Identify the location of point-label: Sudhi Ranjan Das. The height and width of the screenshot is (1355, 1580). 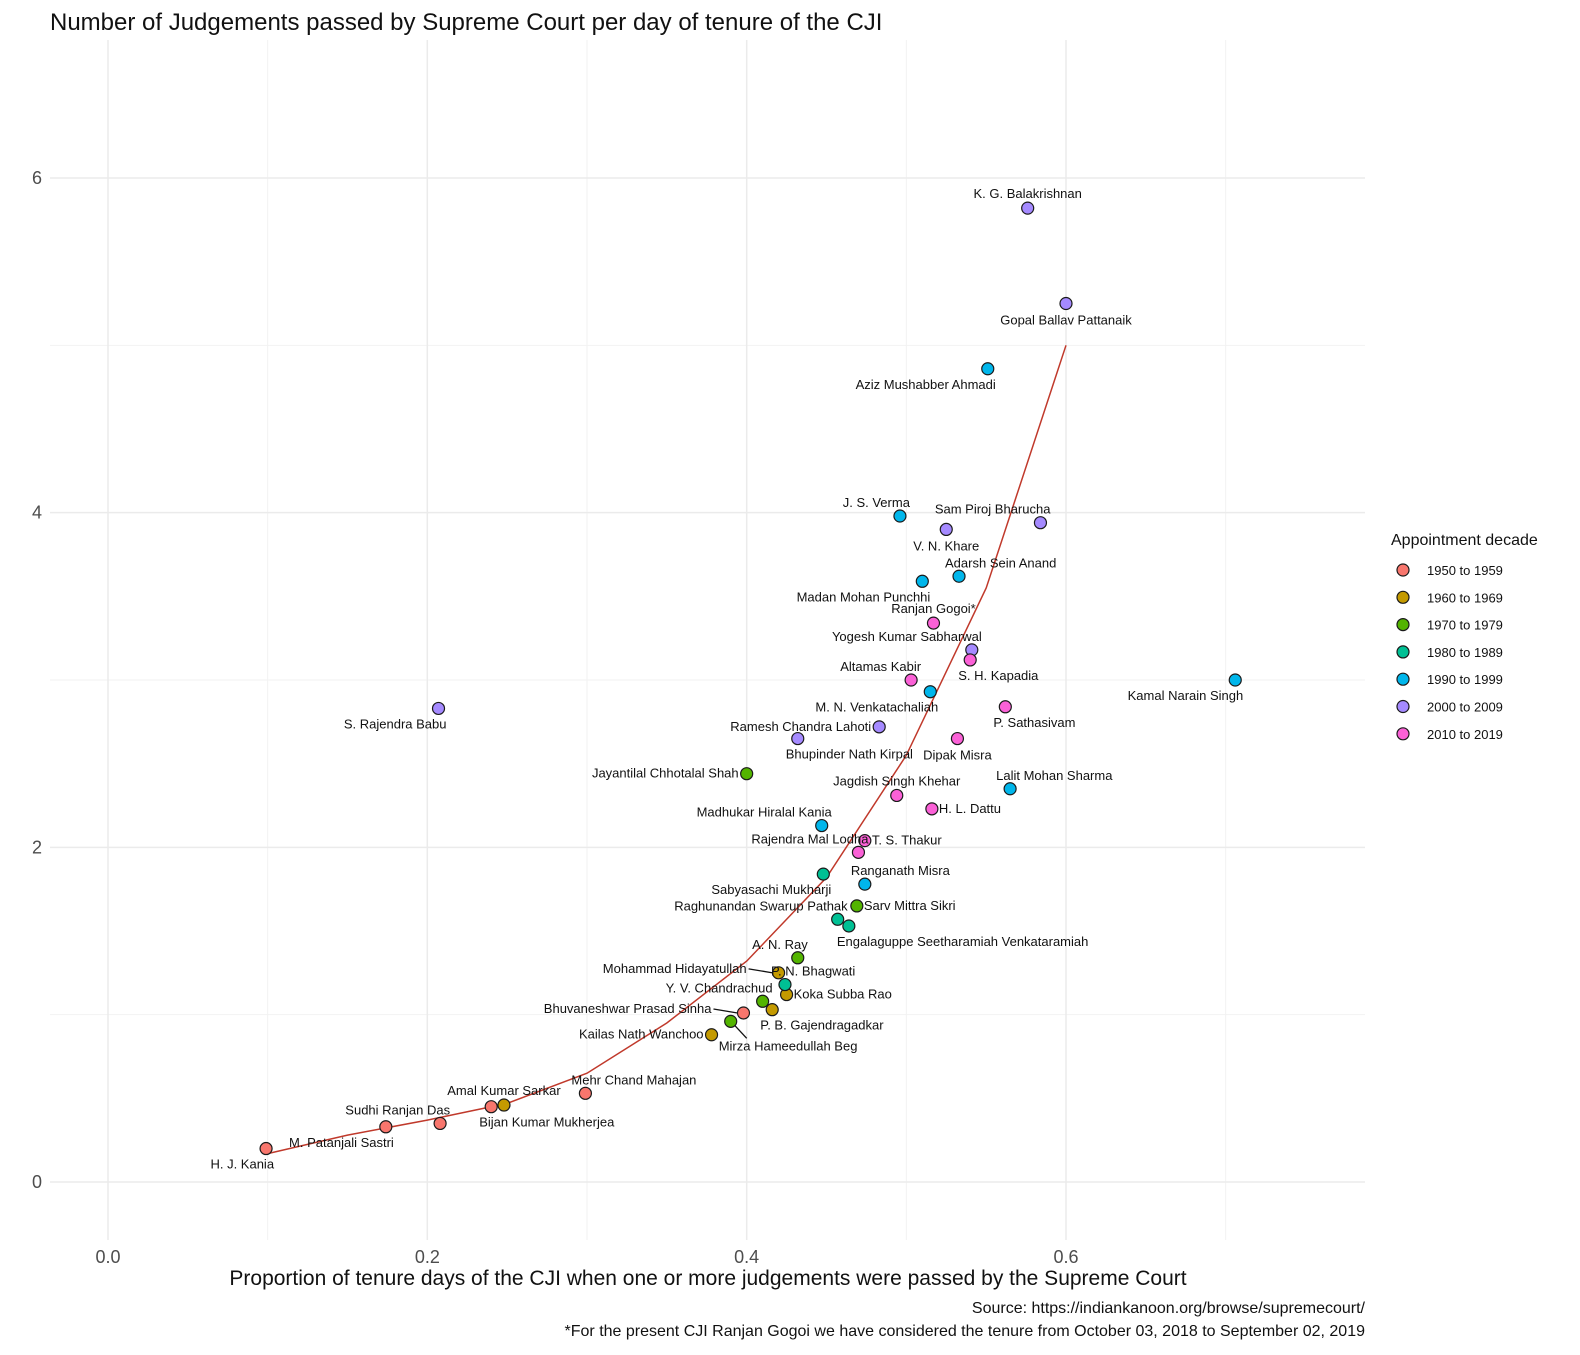
(397, 1109).